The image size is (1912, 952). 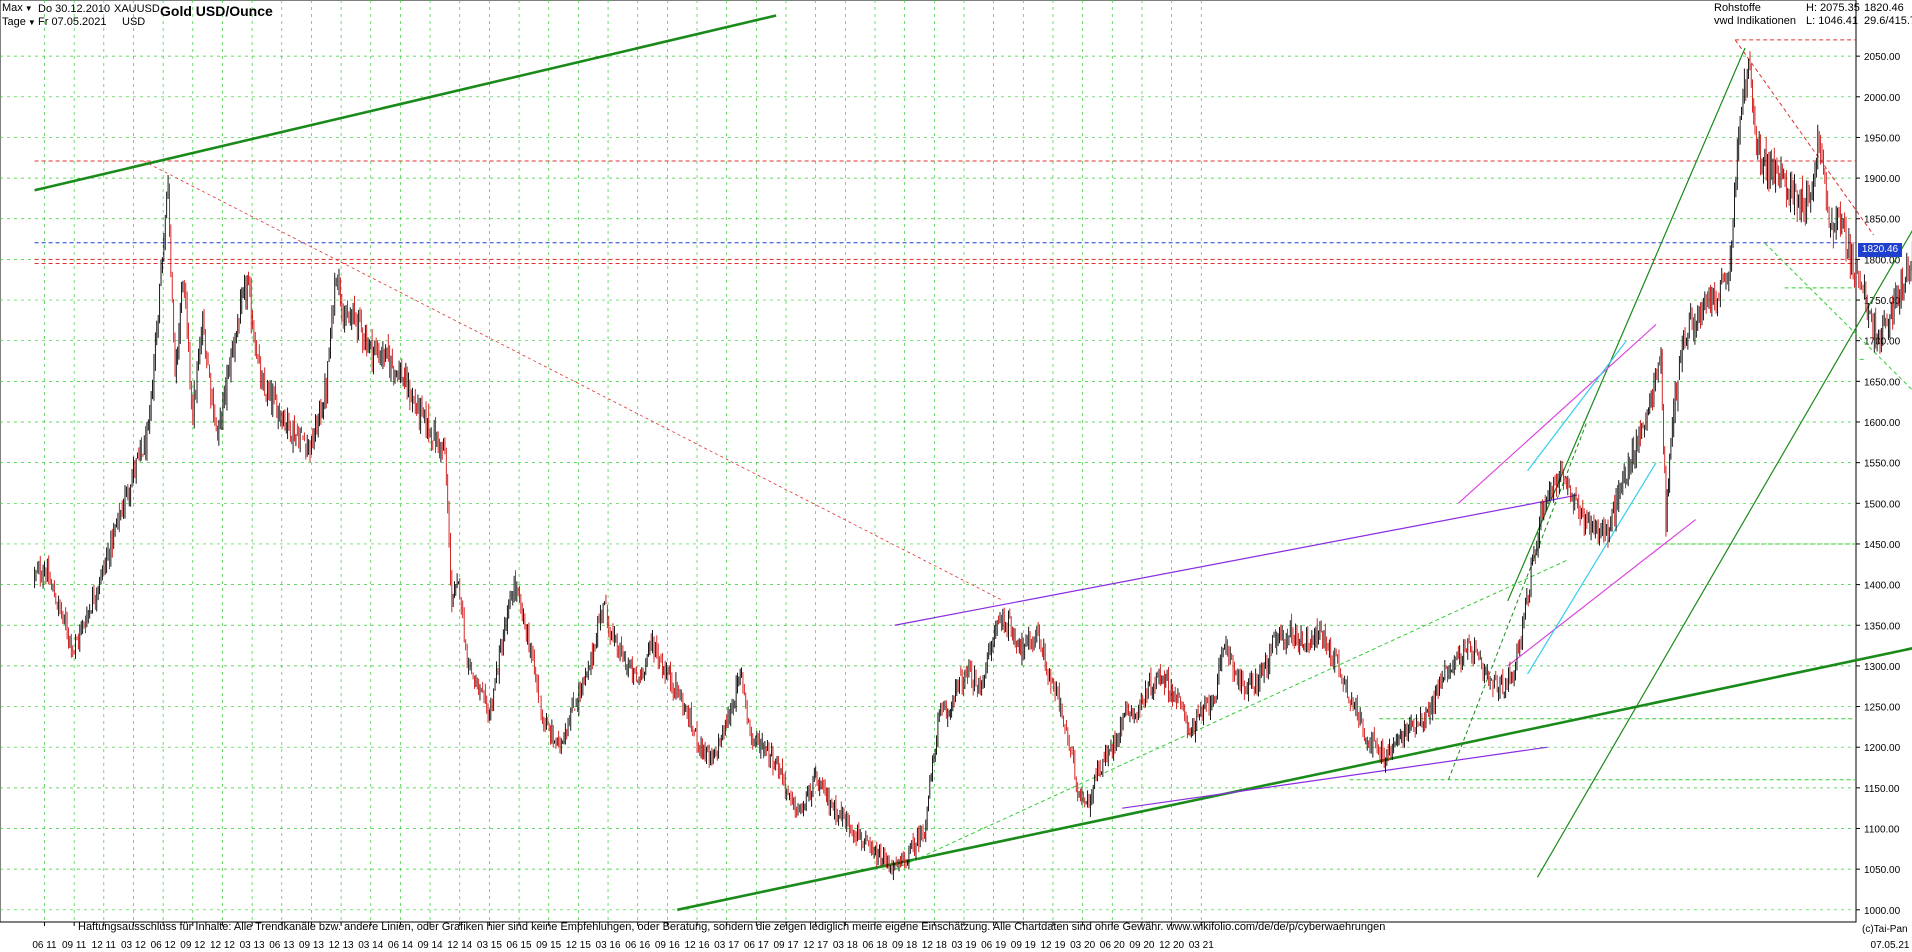 What do you see at coordinates (1882, 830) in the screenshot?
I see `y-tick-label: 1100.00` at bounding box center [1882, 830].